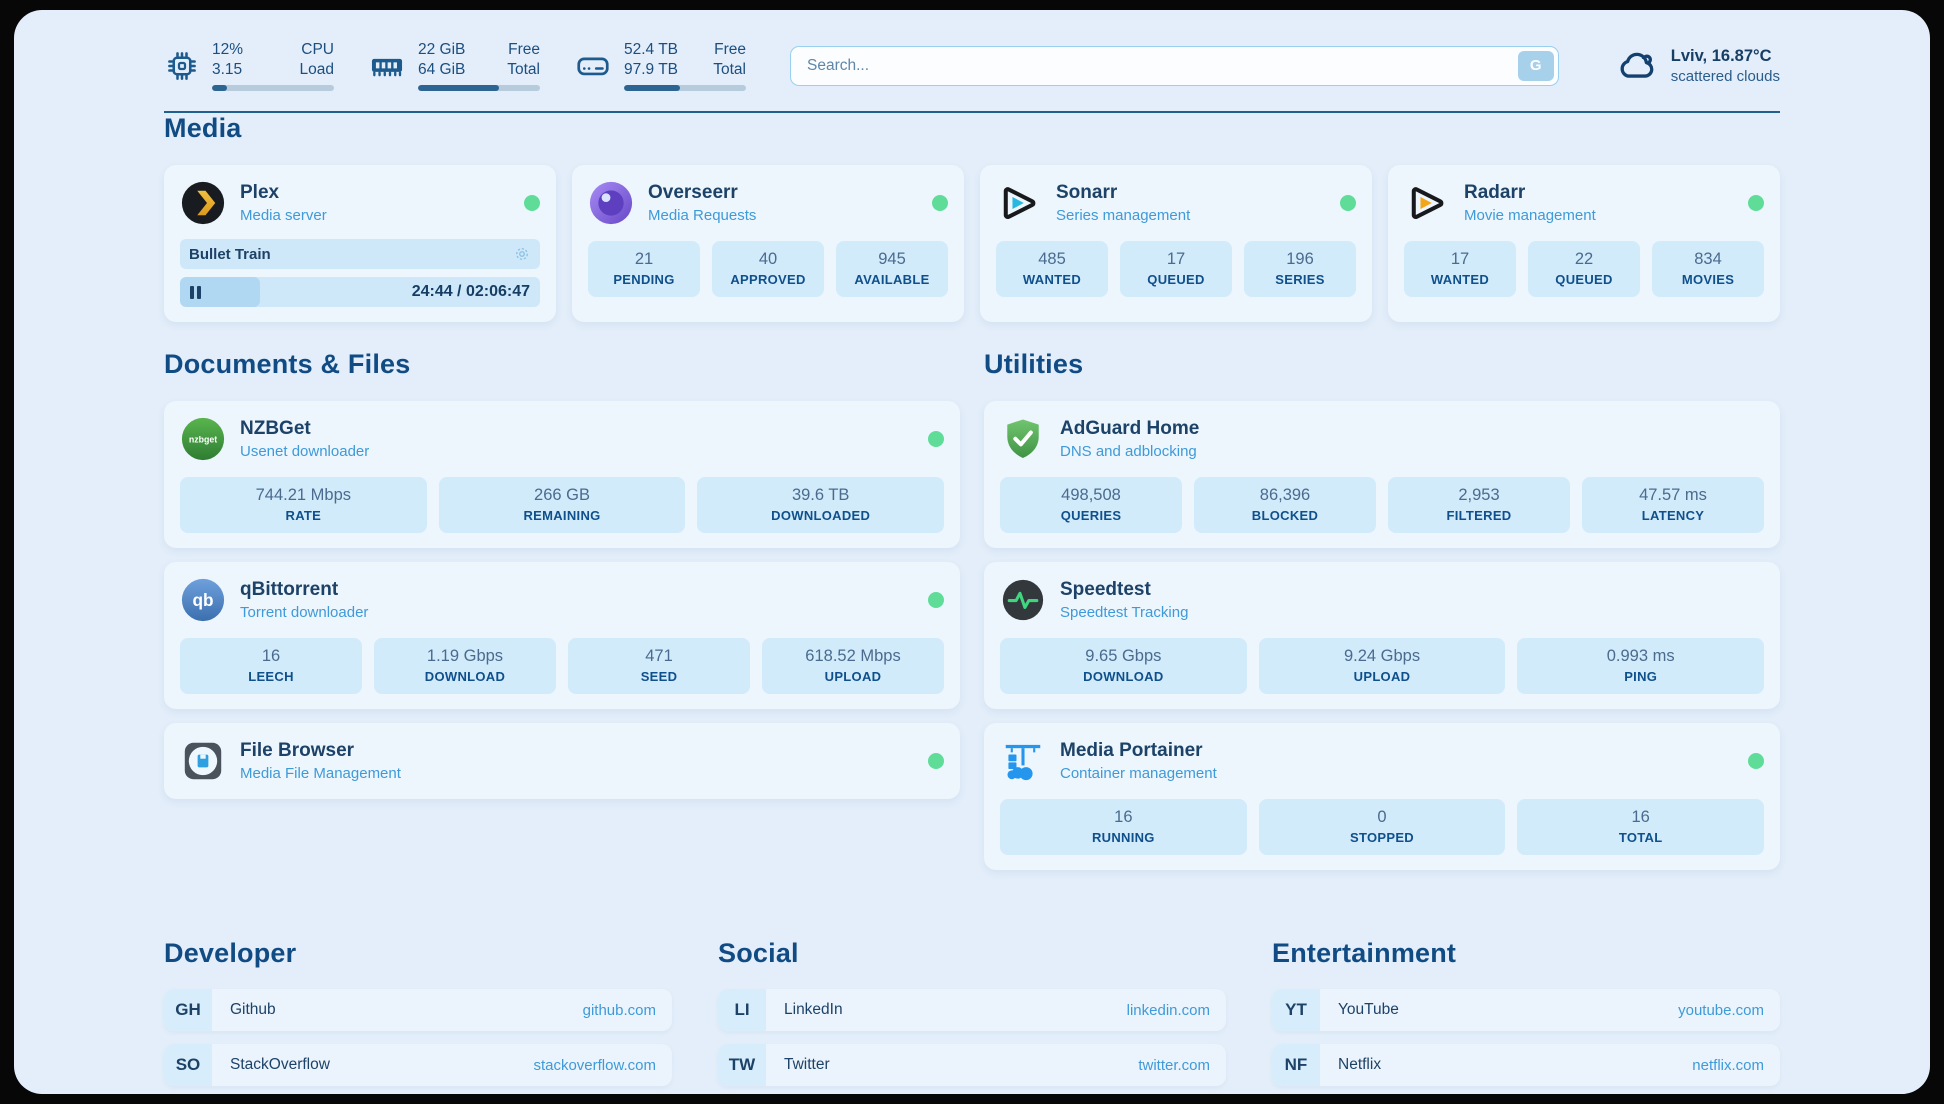 The image size is (1944, 1104). I want to click on search-input, so click(1174, 65).